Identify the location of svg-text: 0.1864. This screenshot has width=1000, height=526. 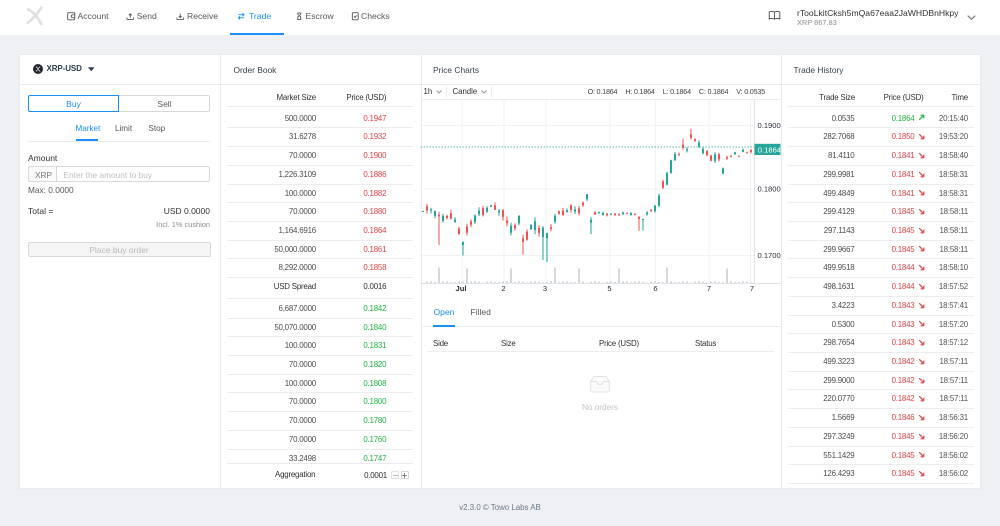
(769, 149).